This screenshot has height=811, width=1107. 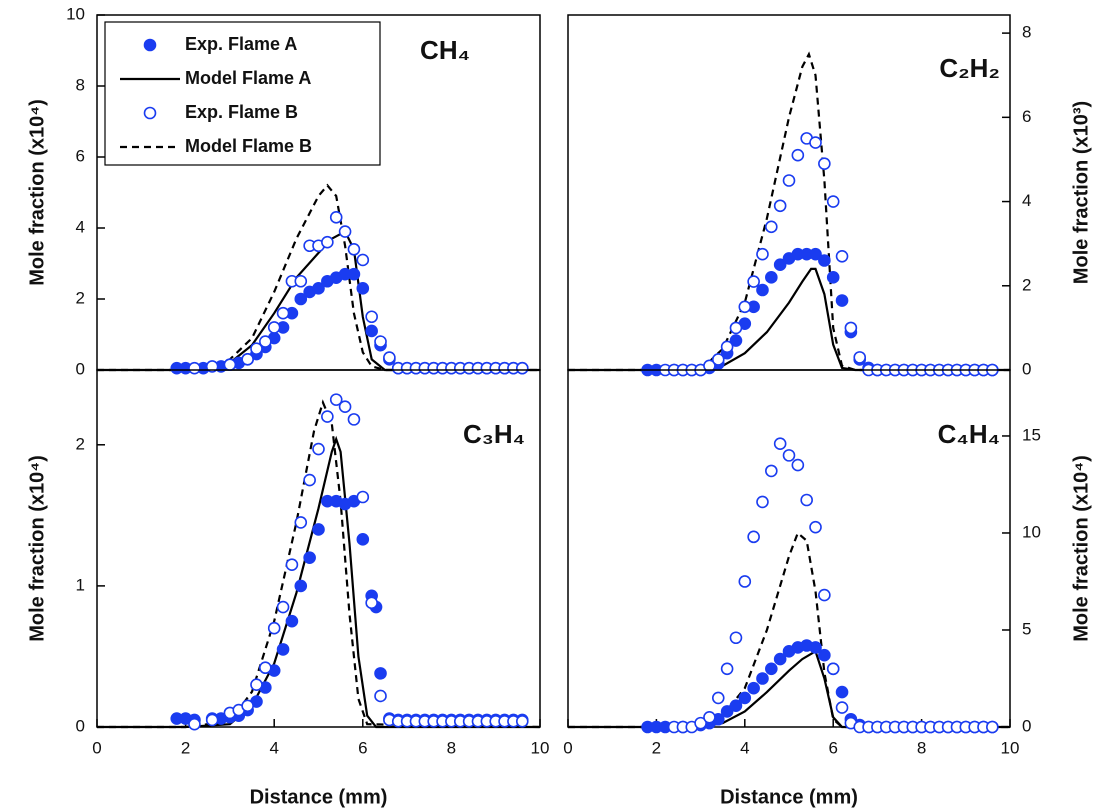 What do you see at coordinates (150, 45) in the screenshot?
I see `legend-marker` at bounding box center [150, 45].